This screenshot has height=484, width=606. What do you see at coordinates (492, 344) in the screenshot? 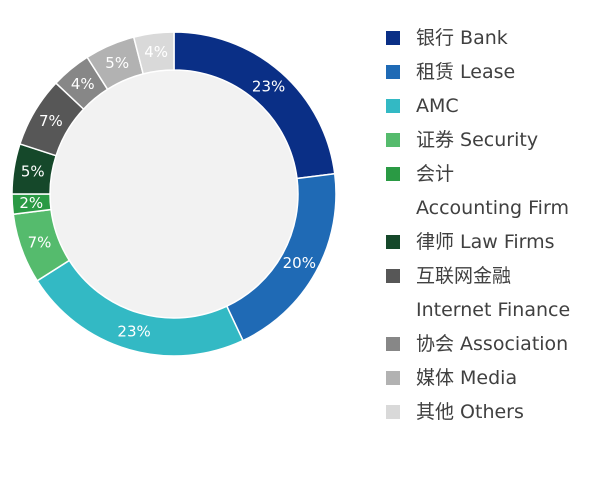
I see `legend-label: 协会 Association` at bounding box center [492, 344].